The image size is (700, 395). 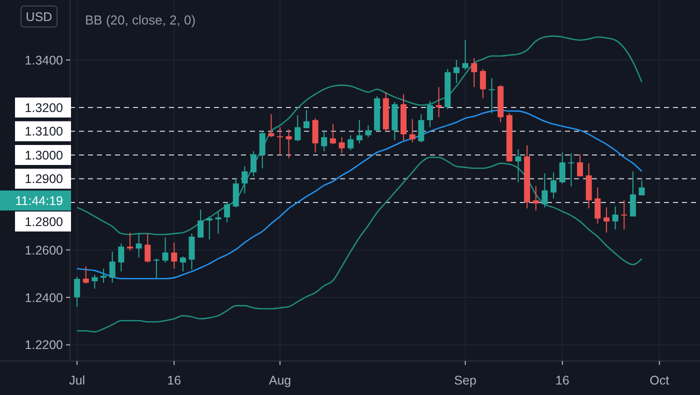 What do you see at coordinates (44, 221) in the screenshot?
I see `ref-line-label: 1.2800` at bounding box center [44, 221].